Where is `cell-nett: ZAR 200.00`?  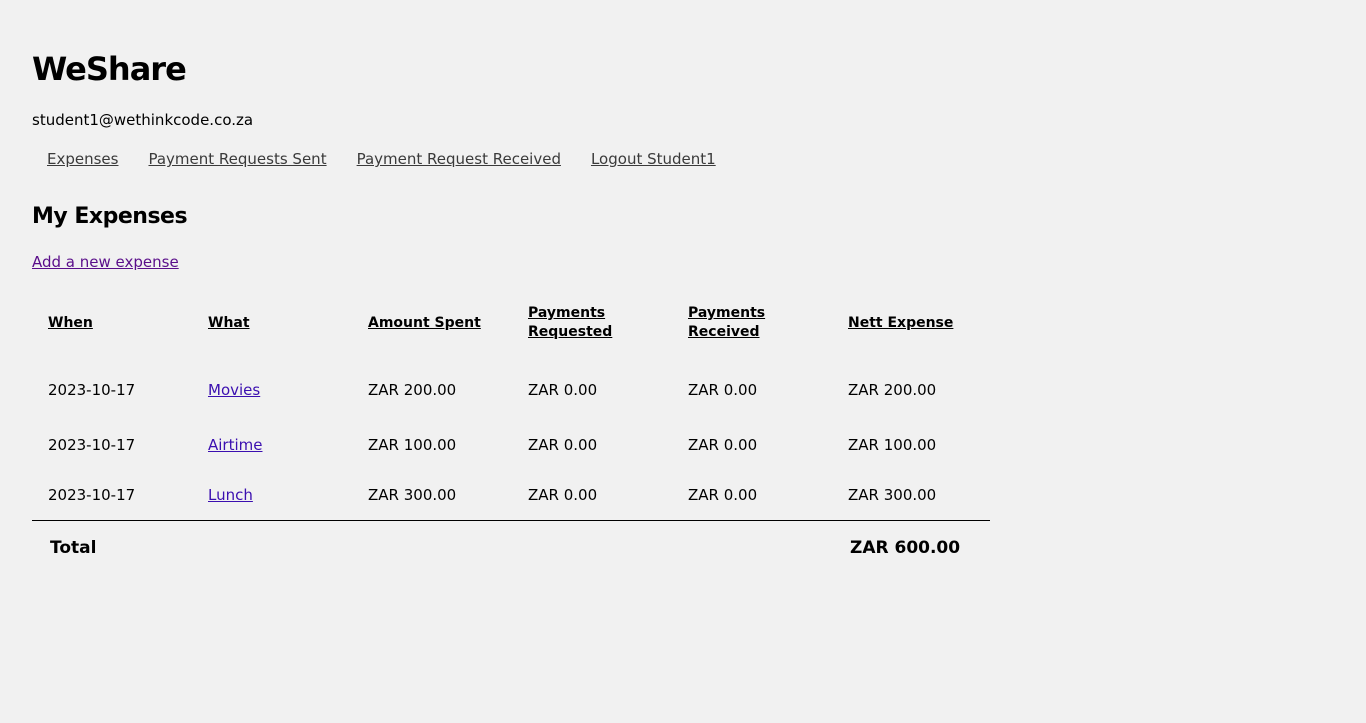 cell-nett: ZAR 200.00 is located at coordinates (892, 390).